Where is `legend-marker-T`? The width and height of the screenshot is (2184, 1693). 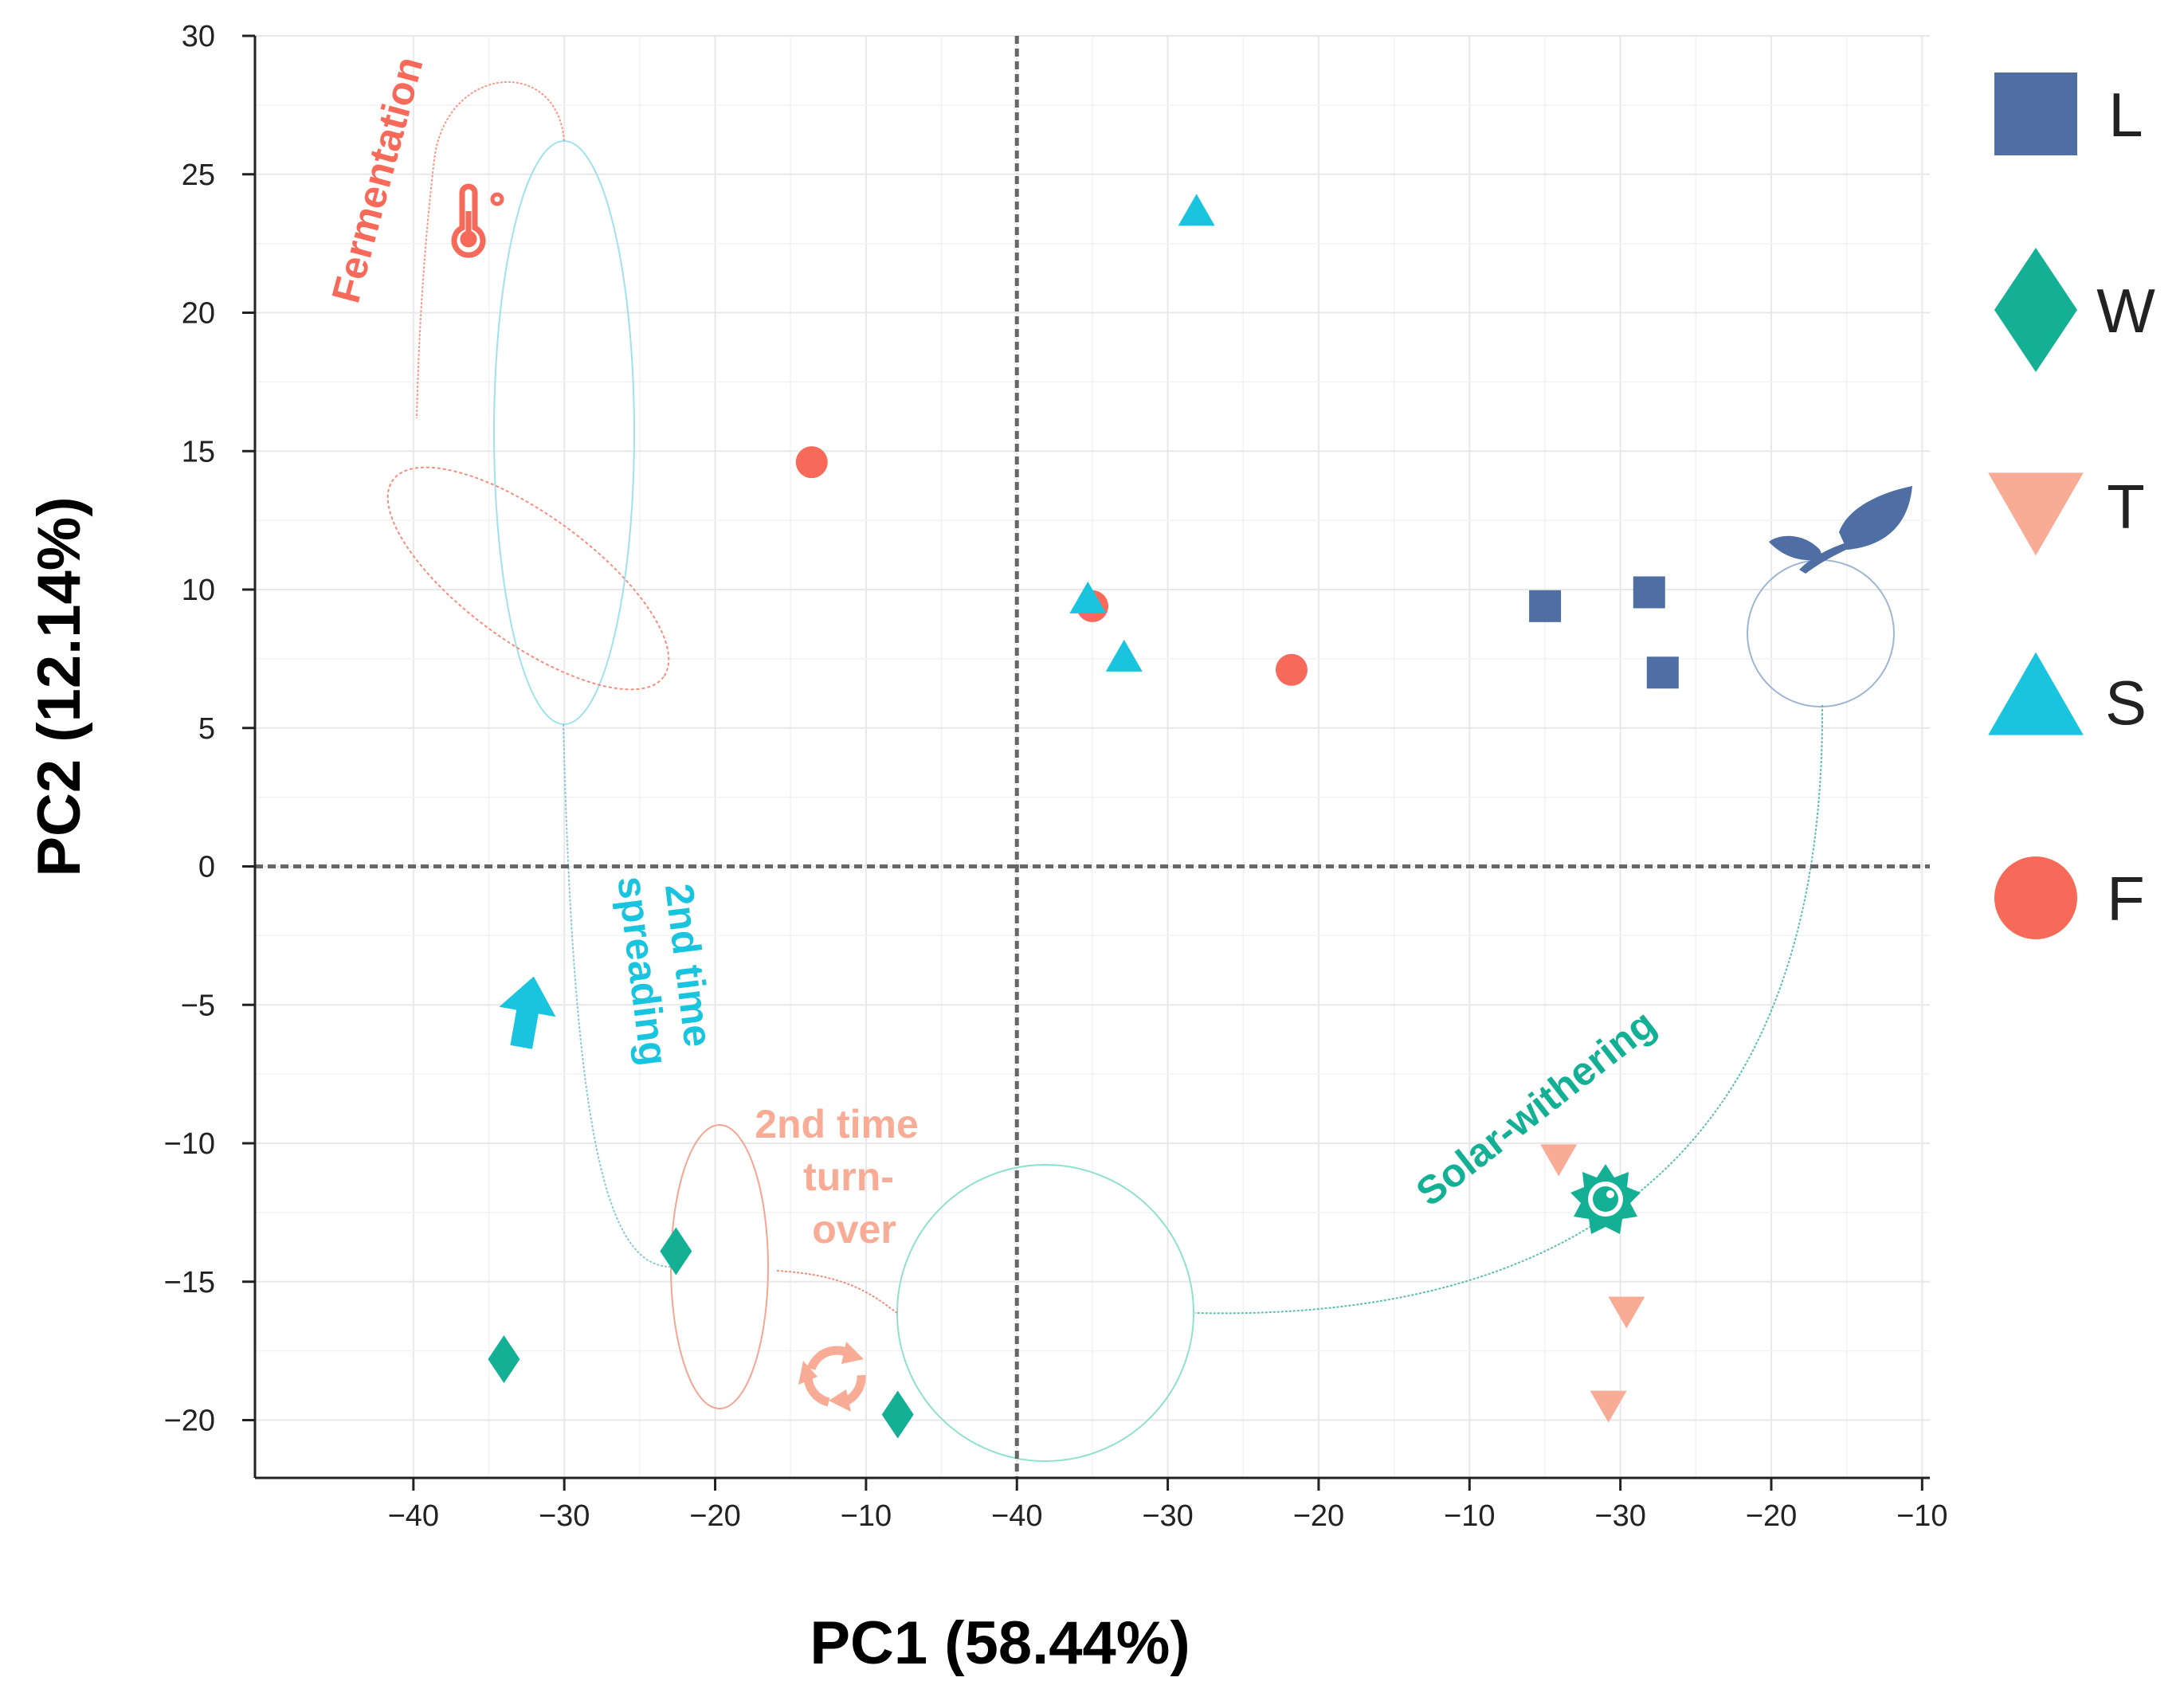
legend-marker-T is located at coordinates (2036, 514).